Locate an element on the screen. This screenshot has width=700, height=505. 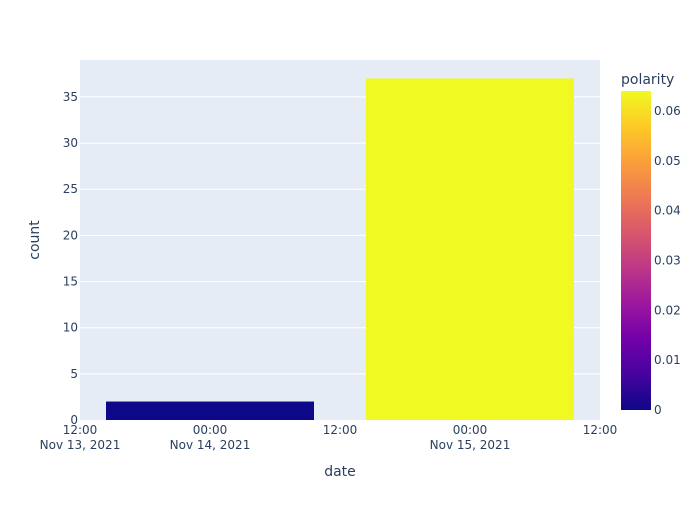
colorbar-tick-label: 0 is located at coordinates (658, 410).